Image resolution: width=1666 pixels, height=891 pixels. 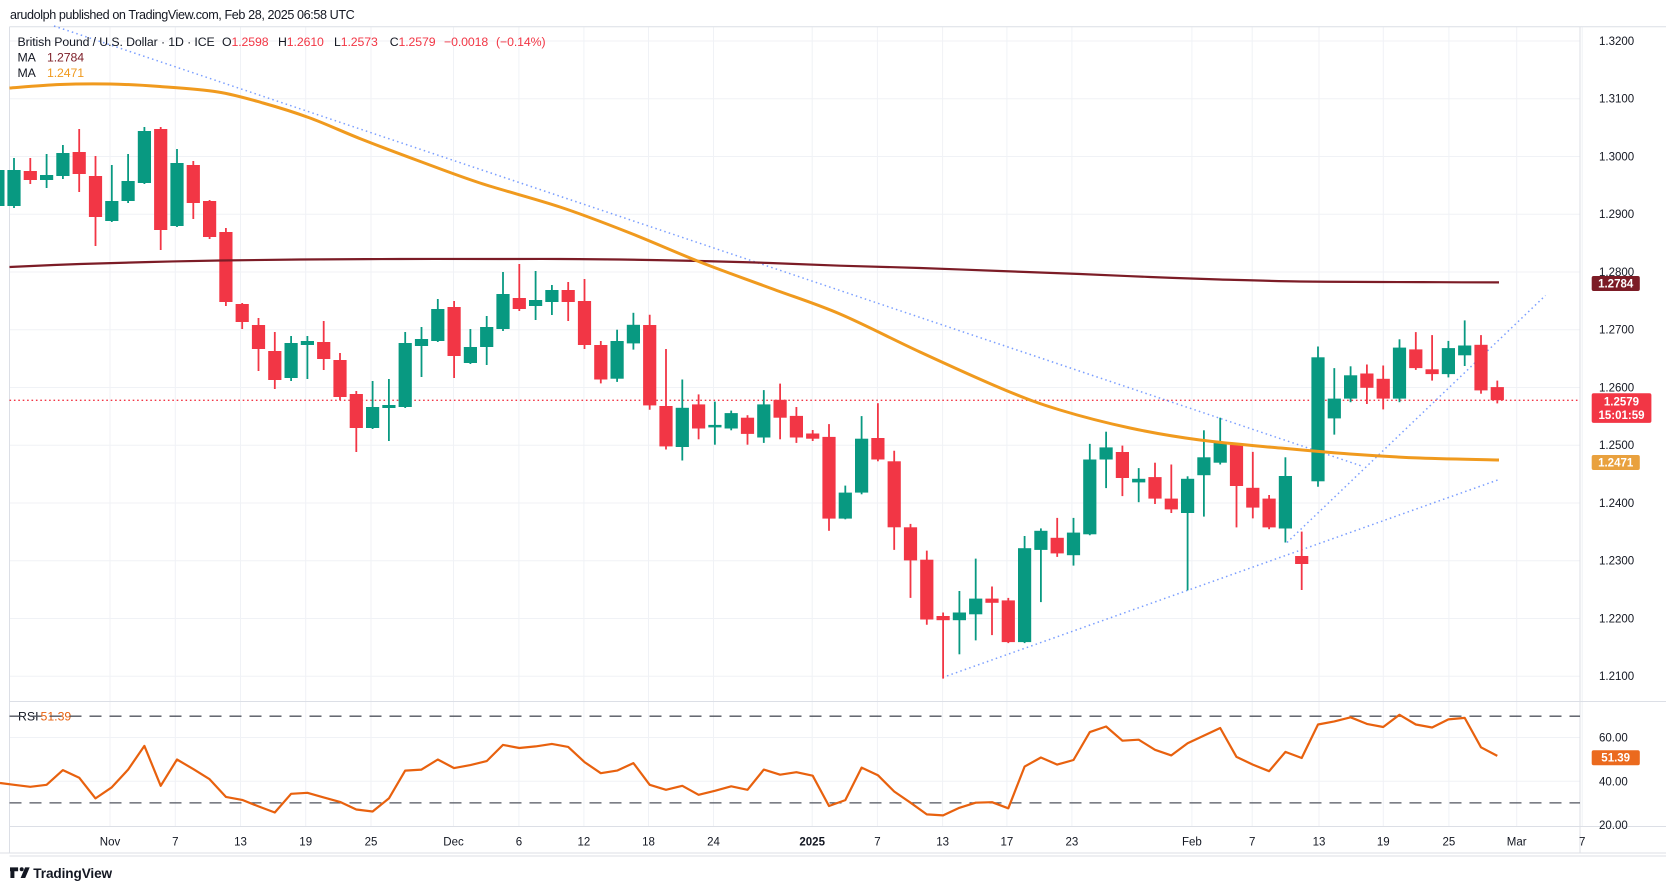 I want to click on svg-text: 1.2900, so click(x=1616, y=215).